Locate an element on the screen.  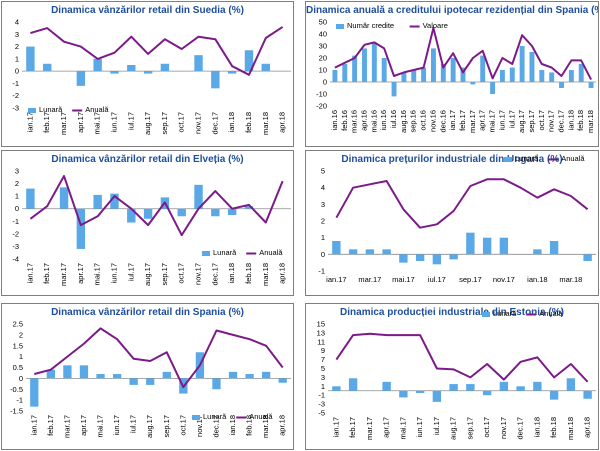
x-tick-label: oct.16 is located at coordinates (423, 120).